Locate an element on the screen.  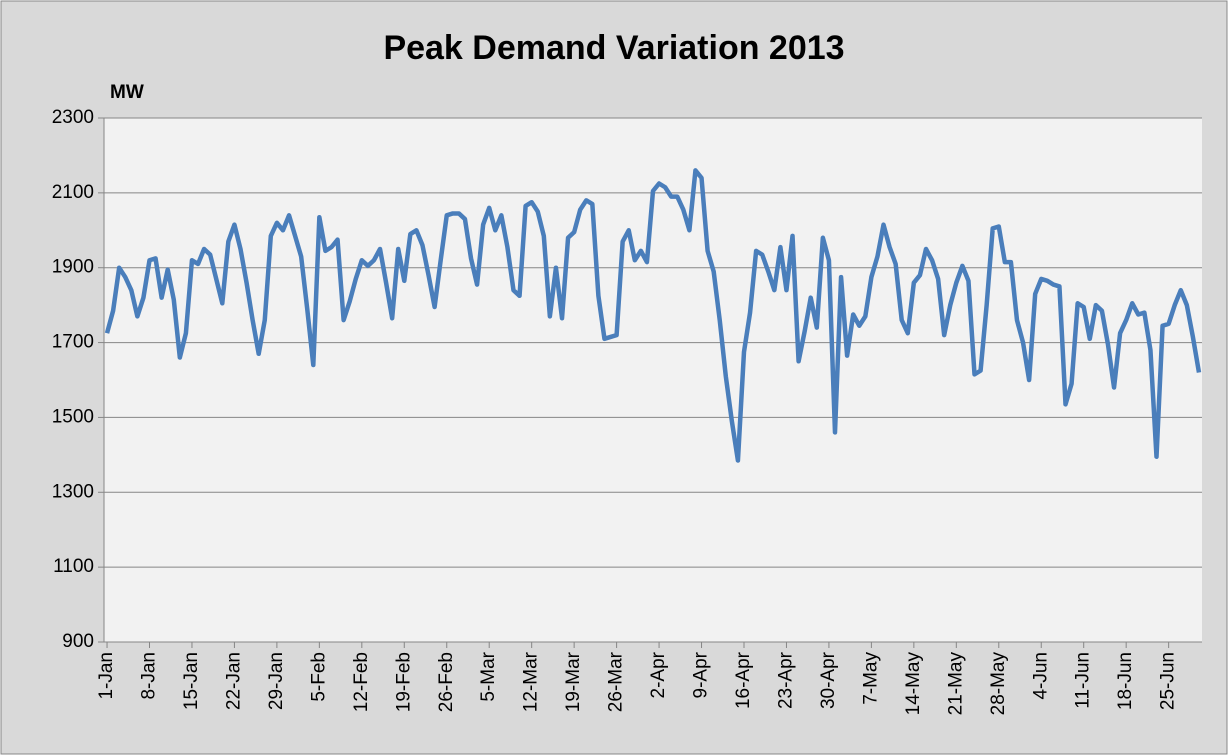
x-tick-label: 23-Apr is located at coordinates (785, 680).